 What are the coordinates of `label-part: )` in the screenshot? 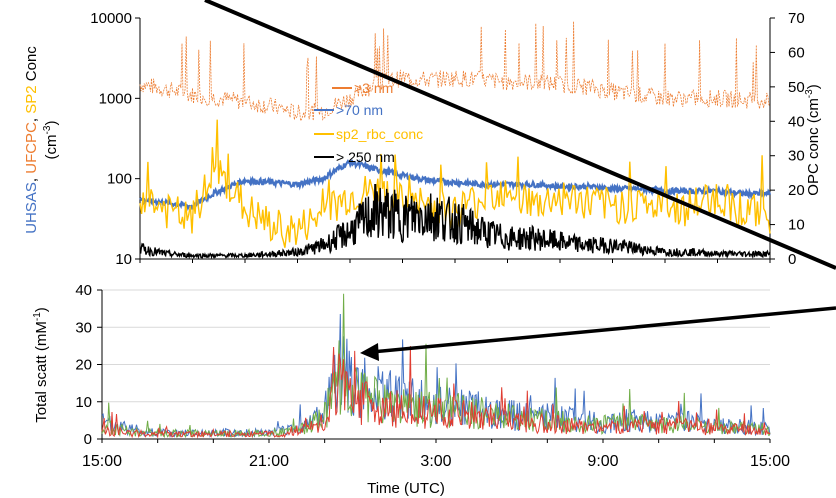 It's located at (41, 309).